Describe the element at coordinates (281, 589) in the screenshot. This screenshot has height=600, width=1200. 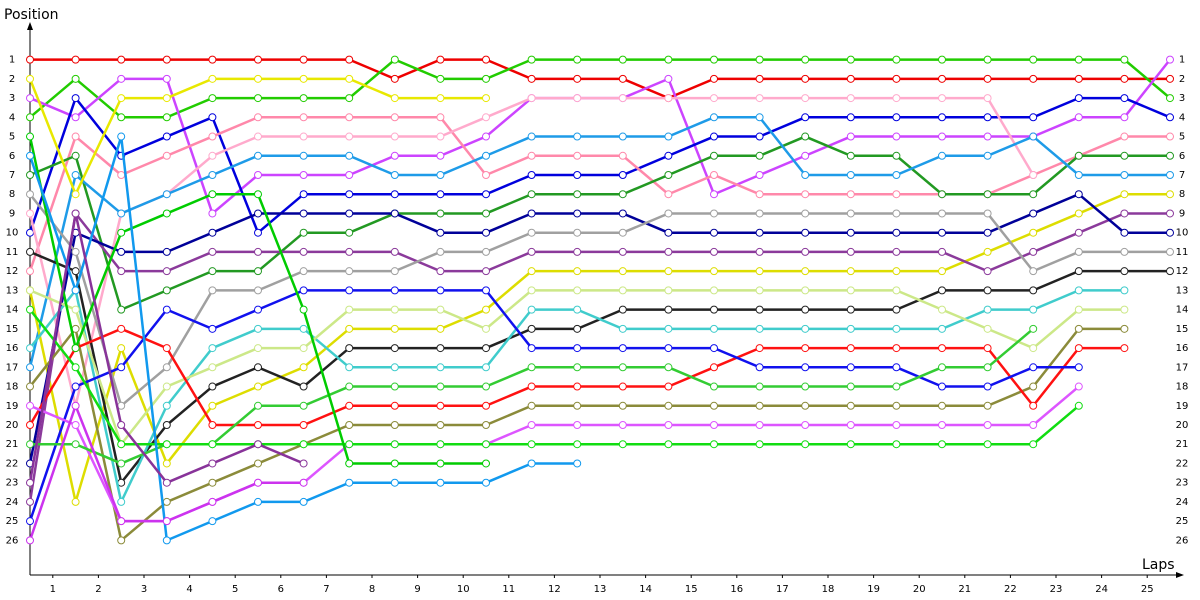
I see `x-tick-label: 6` at that location.